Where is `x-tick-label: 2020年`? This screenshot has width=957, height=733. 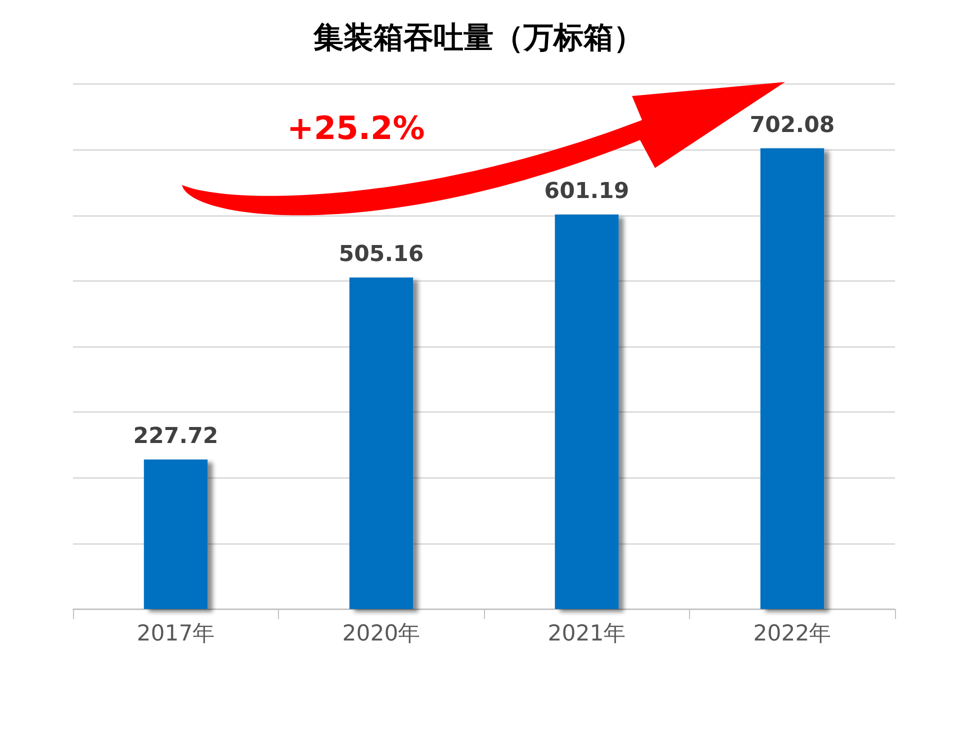 x-tick-label: 2020年 is located at coordinates (381, 634).